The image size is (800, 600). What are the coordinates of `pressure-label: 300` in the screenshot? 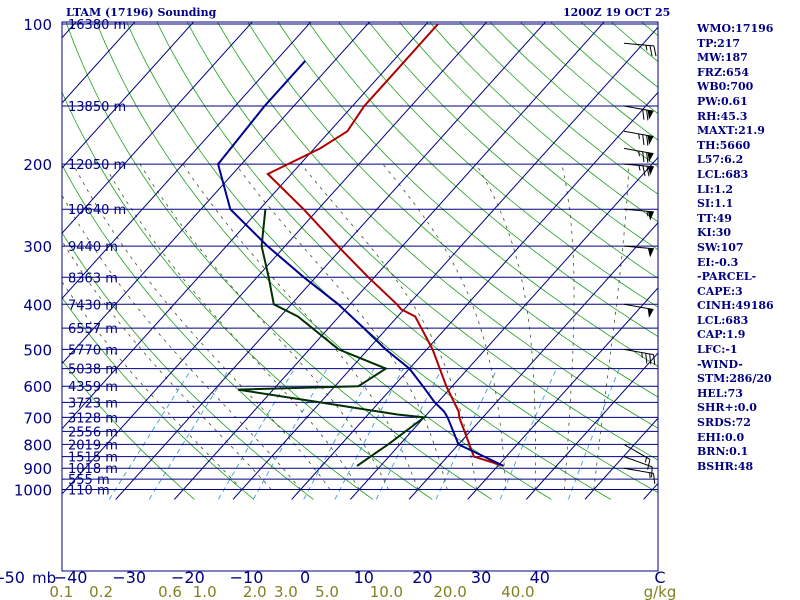 It's located at (37, 247).